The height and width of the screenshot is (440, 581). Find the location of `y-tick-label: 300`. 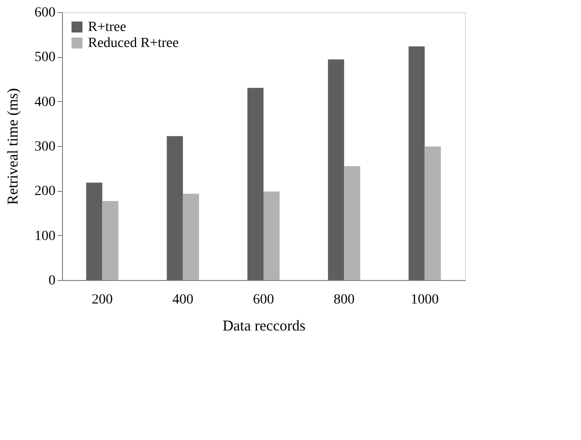

y-tick-label: 300 is located at coordinates (45, 147).